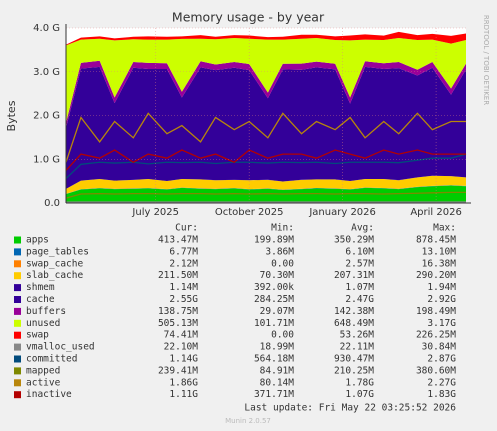 This screenshot has width=497, height=431. What do you see at coordinates (354, 359) in the screenshot?
I see `stat-value: 930.47M` at bounding box center [354, 359].